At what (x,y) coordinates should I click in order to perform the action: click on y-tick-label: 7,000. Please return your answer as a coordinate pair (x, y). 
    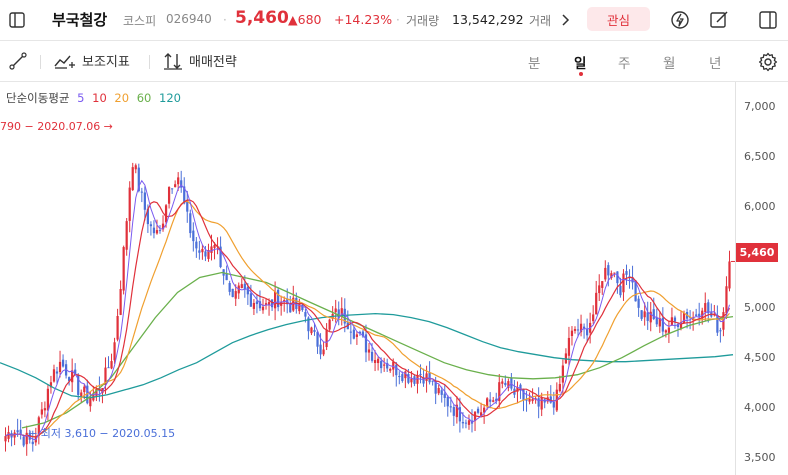
    Looking at the image, I should click on (760, 107).